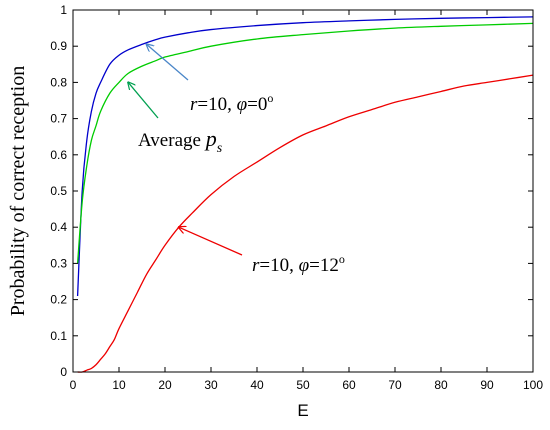  I want to click on x-tick-label: 10, so click(119, 385).